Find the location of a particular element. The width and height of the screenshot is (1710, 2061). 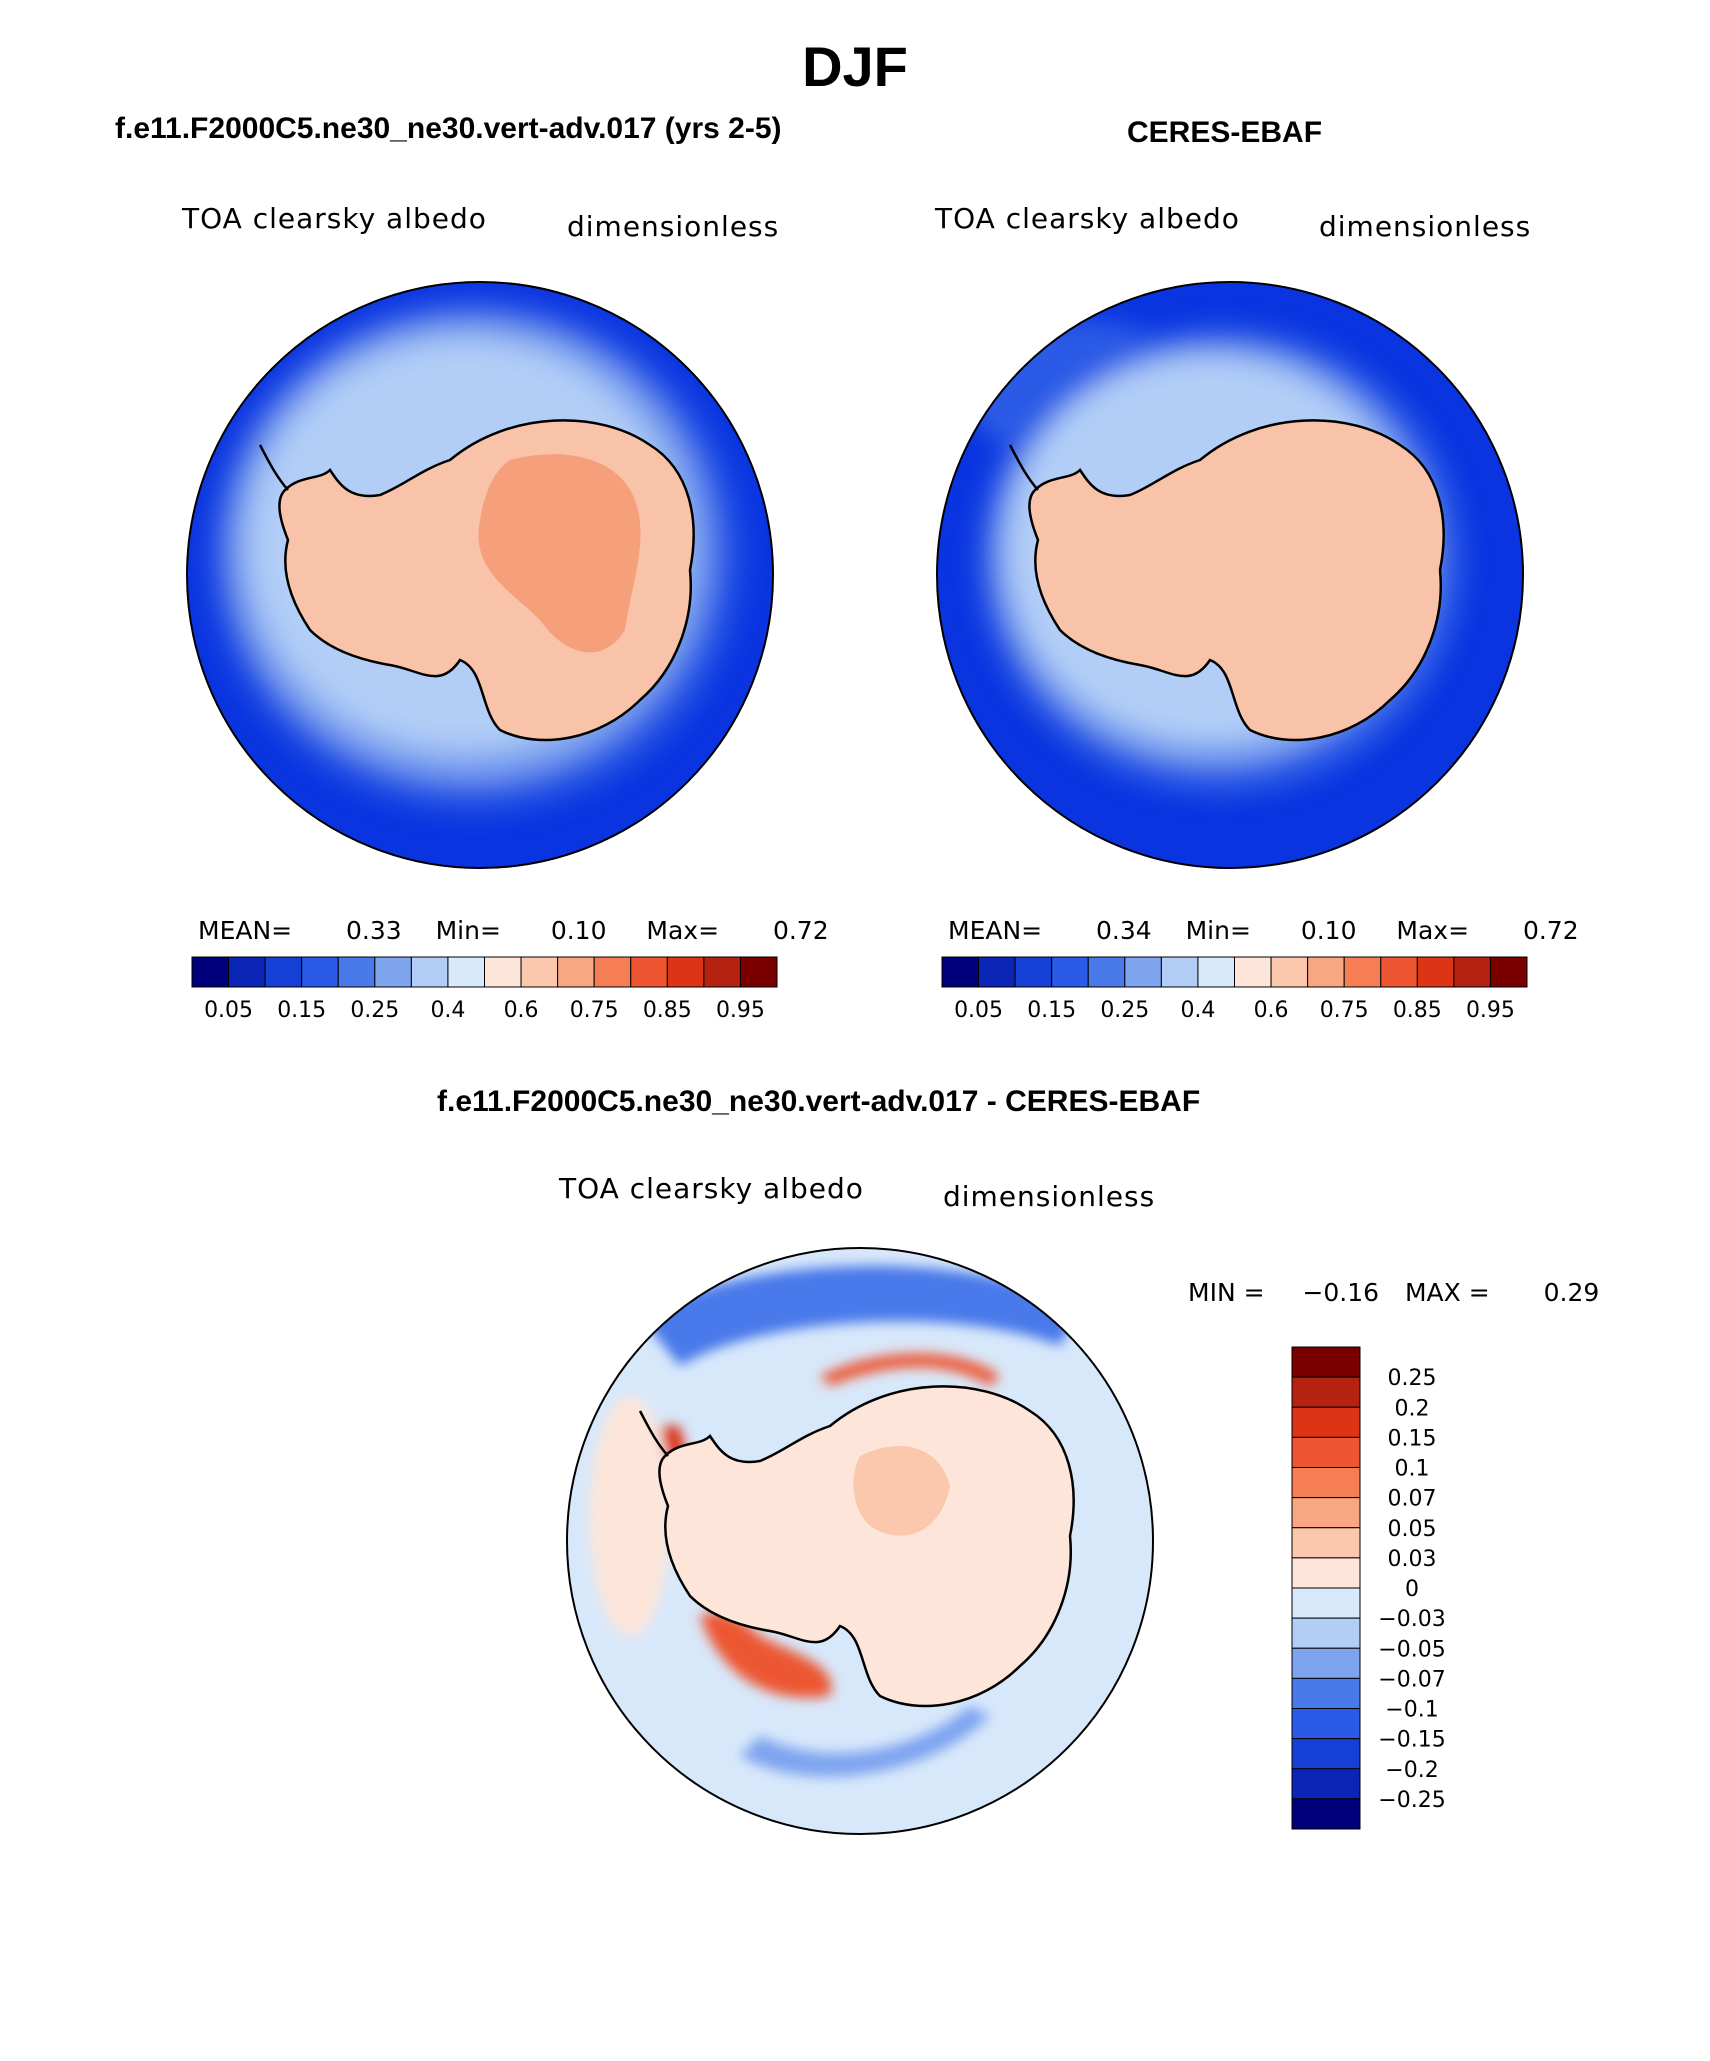

colorbar-tick-label: 0.05 is located at coordinates (228, 1010).